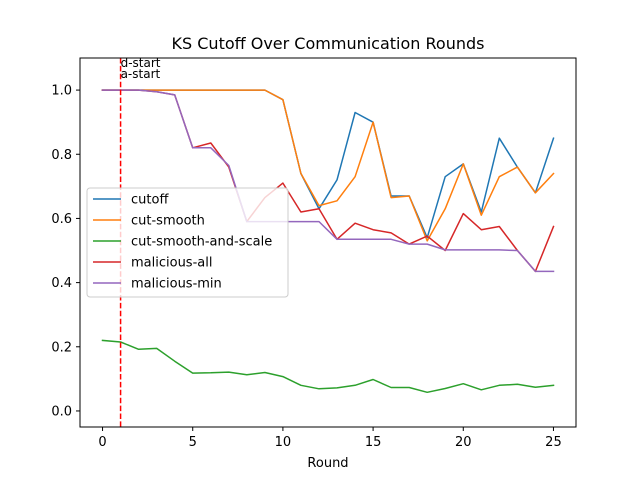  What do you see at coordinates (201, 242) in the screenshot?
I see `legend-label-cut-smooth-and-scale: cut-smooth-and-scale` at bounding box center [201, 242].